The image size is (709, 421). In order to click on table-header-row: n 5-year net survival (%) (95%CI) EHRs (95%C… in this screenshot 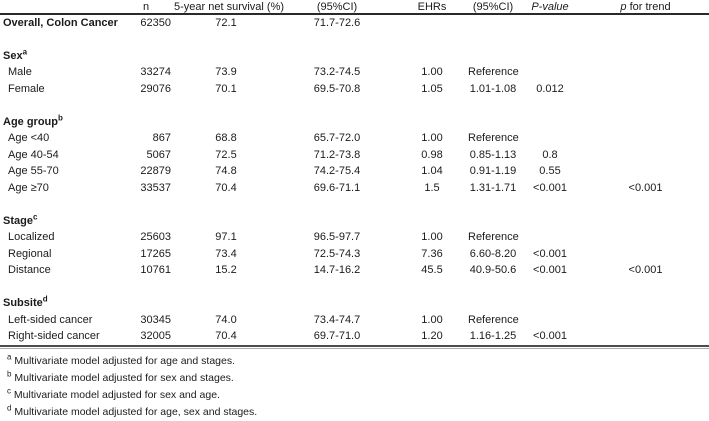, I will do `click(354, 7)`.